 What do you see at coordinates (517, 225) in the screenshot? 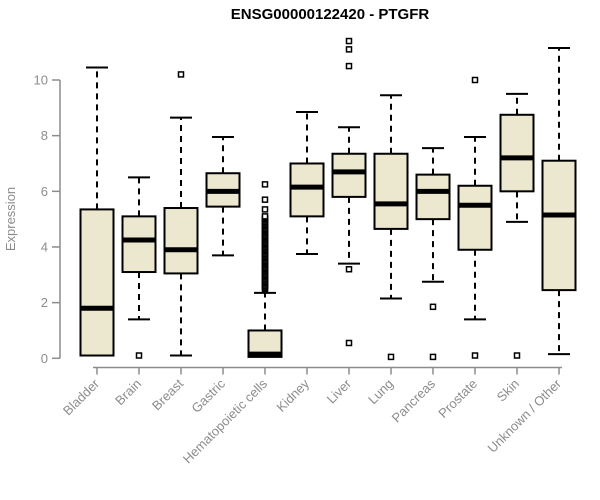
I see `boxplot-skin` at bounding box center [517, 225].